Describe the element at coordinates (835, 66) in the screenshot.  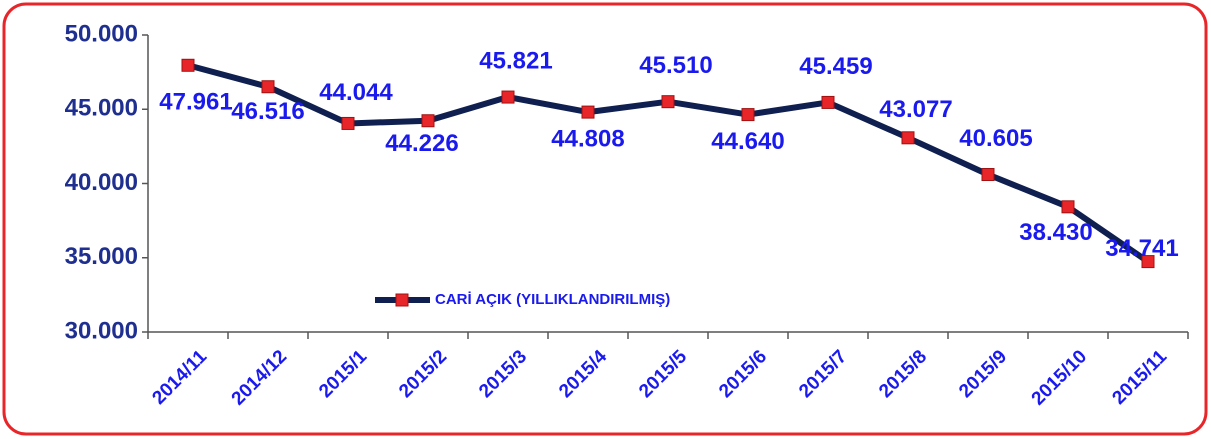
I see `data-label: 45.459` at that location.